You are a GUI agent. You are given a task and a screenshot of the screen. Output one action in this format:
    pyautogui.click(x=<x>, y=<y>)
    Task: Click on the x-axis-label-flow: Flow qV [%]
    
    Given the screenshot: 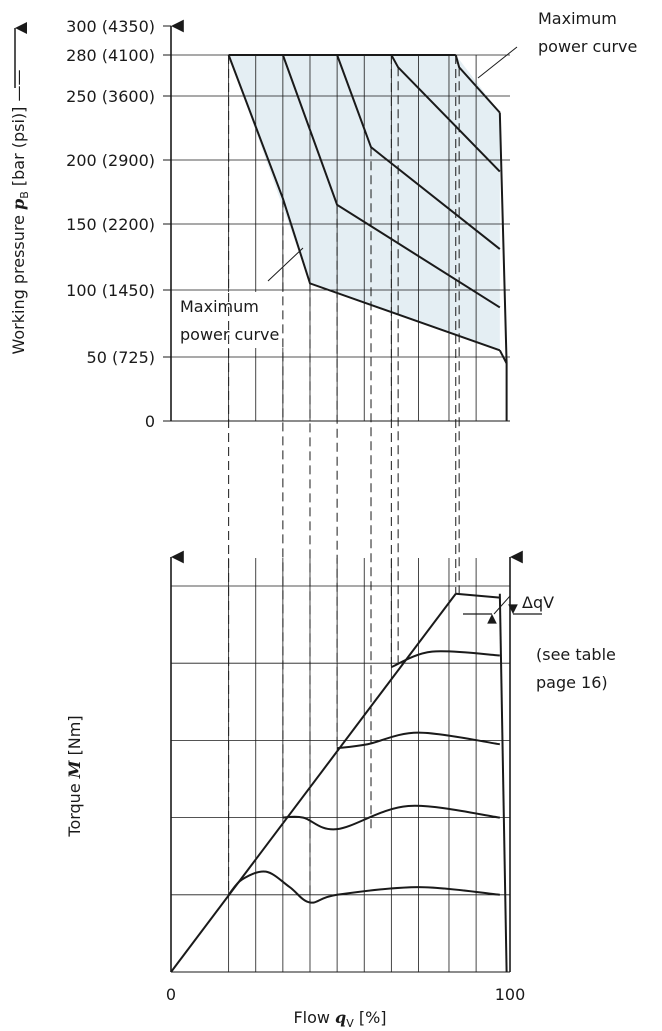 What is the action you would take?
    pyautogui.click(x=339, y=1019)
    